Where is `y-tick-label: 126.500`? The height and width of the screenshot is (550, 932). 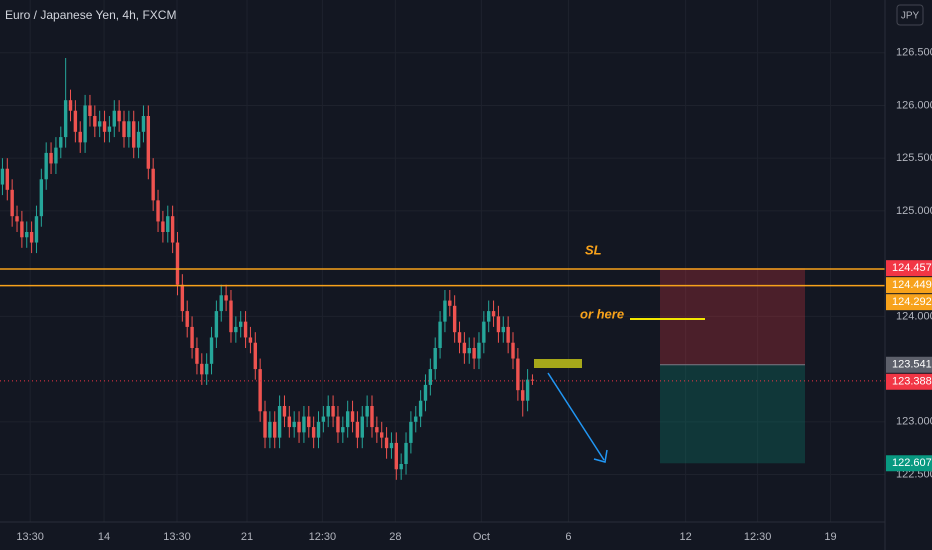 y-tick-label: 126.500 is located at coordinates (914, 53).